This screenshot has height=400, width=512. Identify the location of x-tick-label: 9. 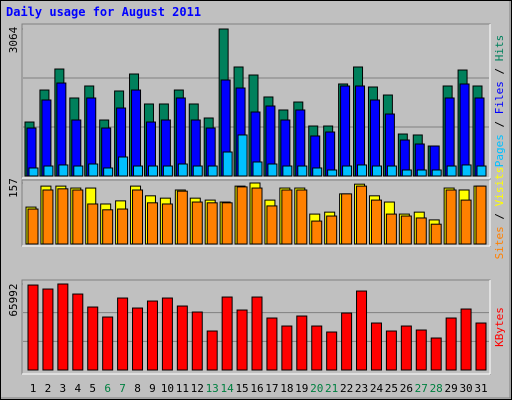
(152, 388).